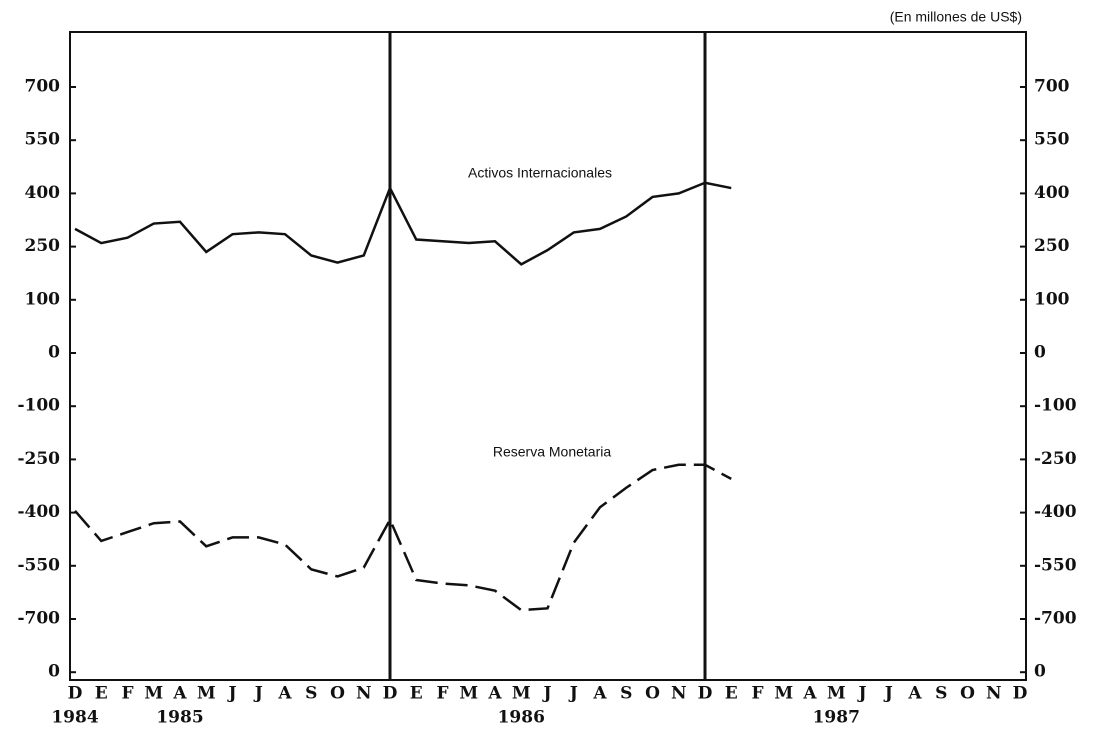 The width and height of the screenshot is (1093, 734). I want to click on y-tick-label: -250, so click(38, 459).